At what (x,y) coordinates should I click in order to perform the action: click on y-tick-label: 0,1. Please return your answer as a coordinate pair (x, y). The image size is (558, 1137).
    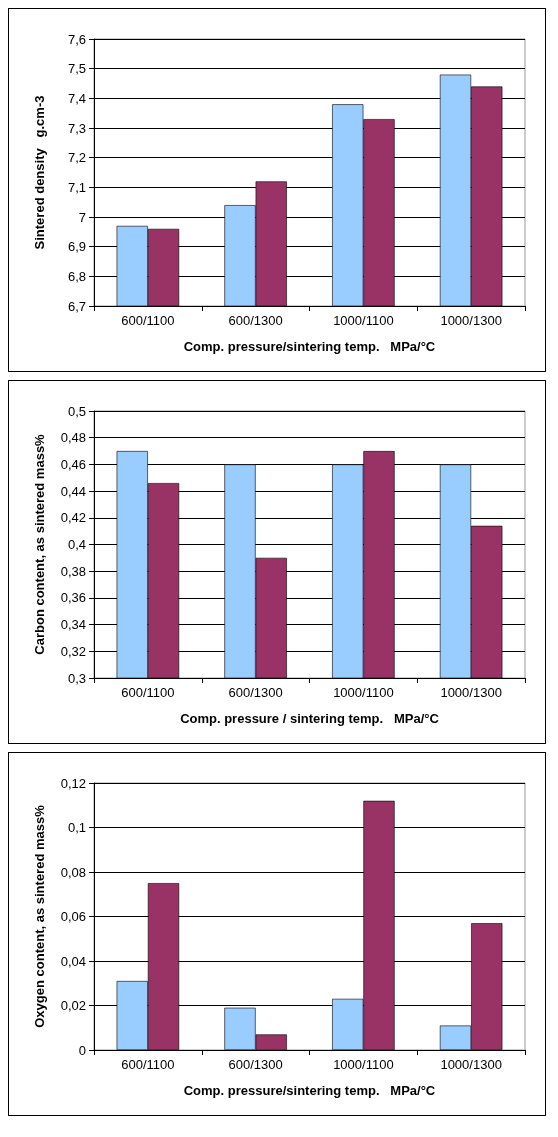
    Looking at the image, I should click on (76, 827).